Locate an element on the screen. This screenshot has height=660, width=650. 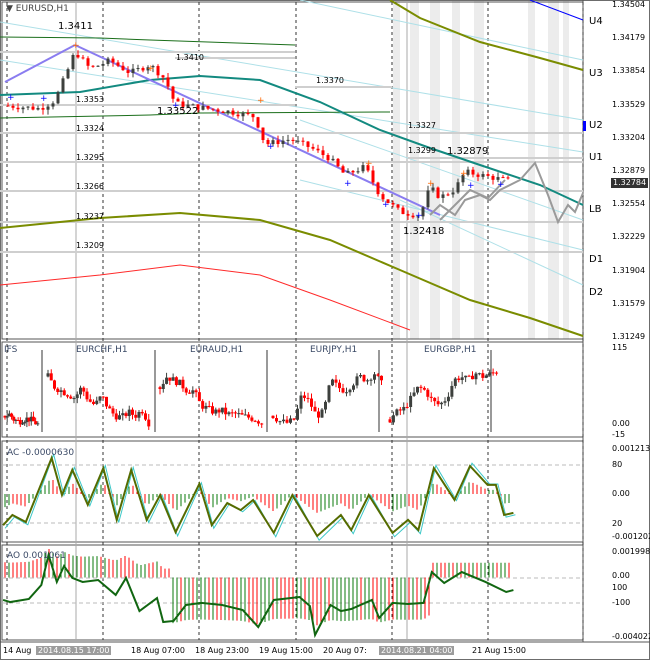
panel-frame is located at coordinates (292, 389).